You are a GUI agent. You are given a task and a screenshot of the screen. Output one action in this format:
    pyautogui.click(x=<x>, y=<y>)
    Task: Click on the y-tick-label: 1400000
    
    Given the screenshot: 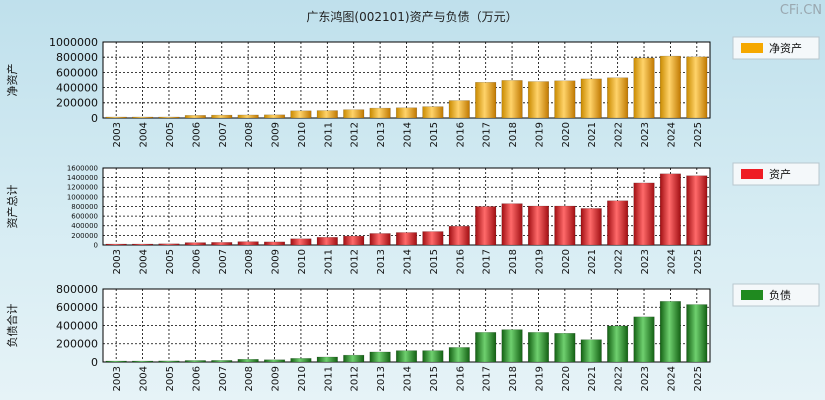 What is the action you would take?
    pyautogui.click(x=82, y=178)
    